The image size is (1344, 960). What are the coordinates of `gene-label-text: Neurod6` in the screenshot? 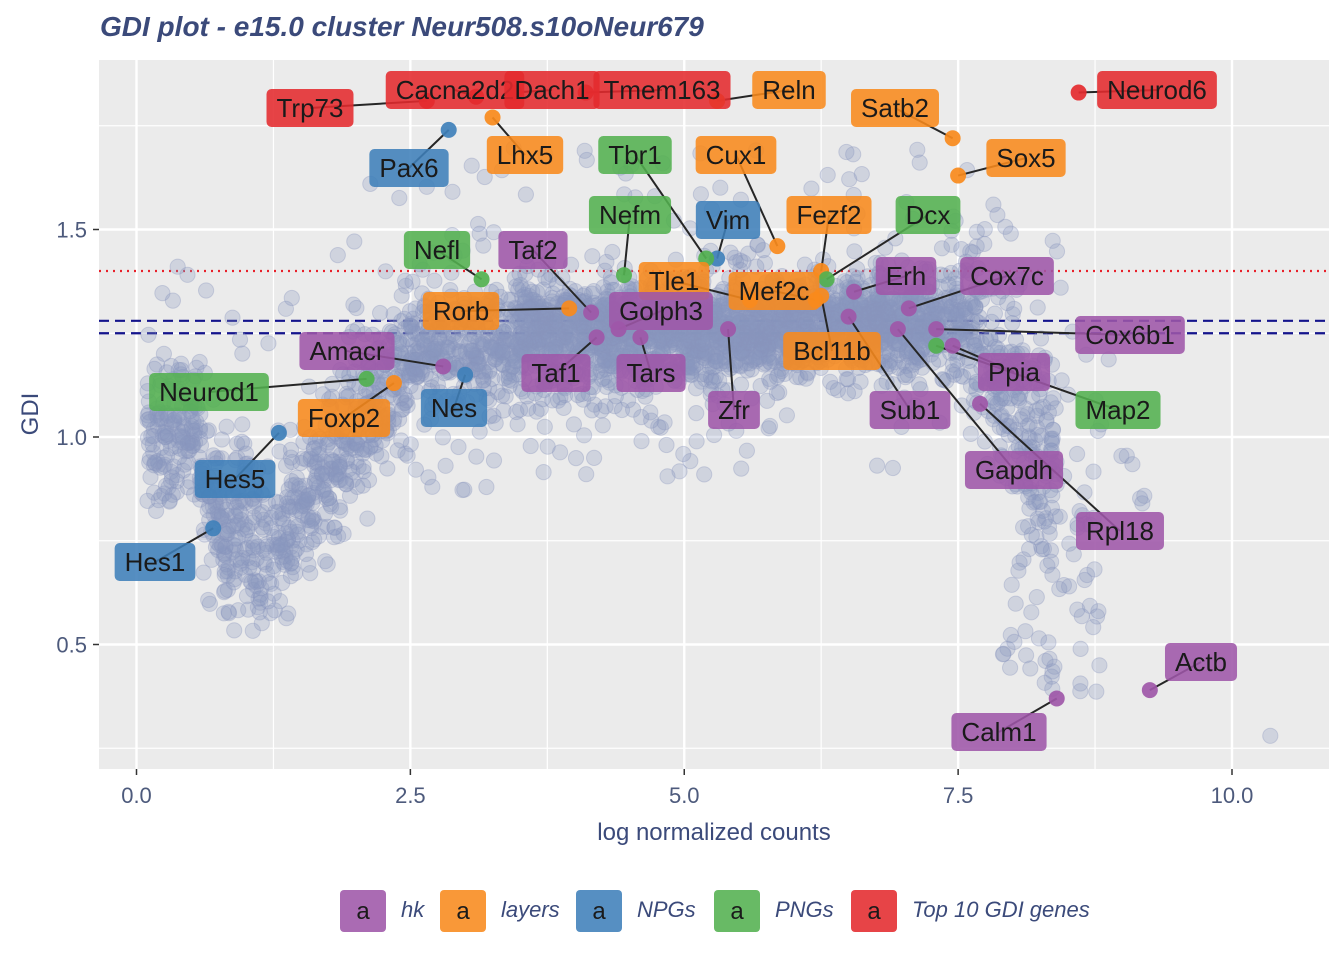 It's located at (1157, 90).